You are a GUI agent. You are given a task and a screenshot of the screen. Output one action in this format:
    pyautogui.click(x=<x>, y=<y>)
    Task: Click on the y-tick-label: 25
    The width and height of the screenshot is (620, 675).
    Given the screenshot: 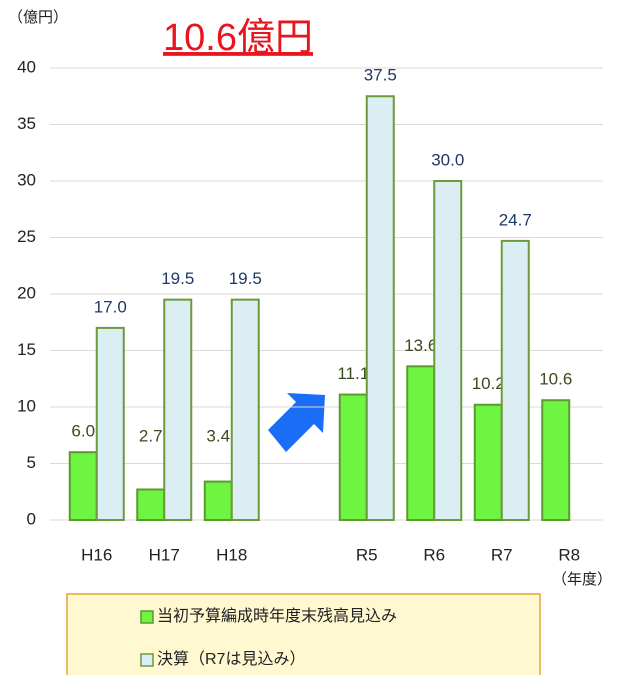 What is the action you would take?
    pyautogui.click(x=26, y=236)
    